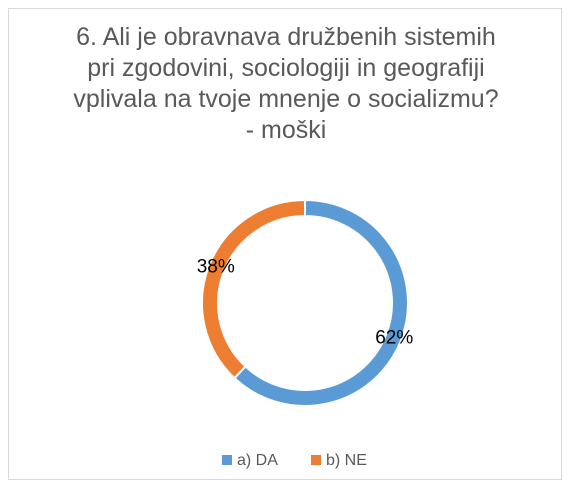  What do you see at coordinates (346, 460) in the screenshot?
I see `legend-label: b) NE` at bounding box center [346, 460].